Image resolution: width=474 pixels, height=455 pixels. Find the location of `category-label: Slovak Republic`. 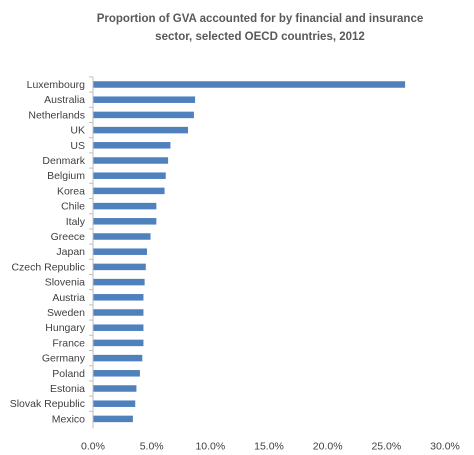

category-label: Slovak Republic is located at coordinates (47, 404).